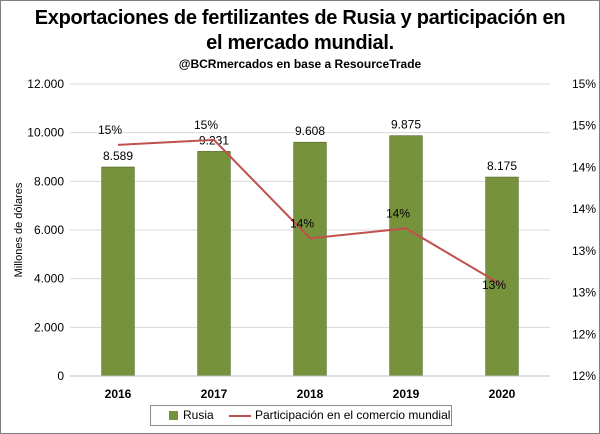 This screenshot has width=600, height=434. I want to click on bar-2018, so click(310, 259).